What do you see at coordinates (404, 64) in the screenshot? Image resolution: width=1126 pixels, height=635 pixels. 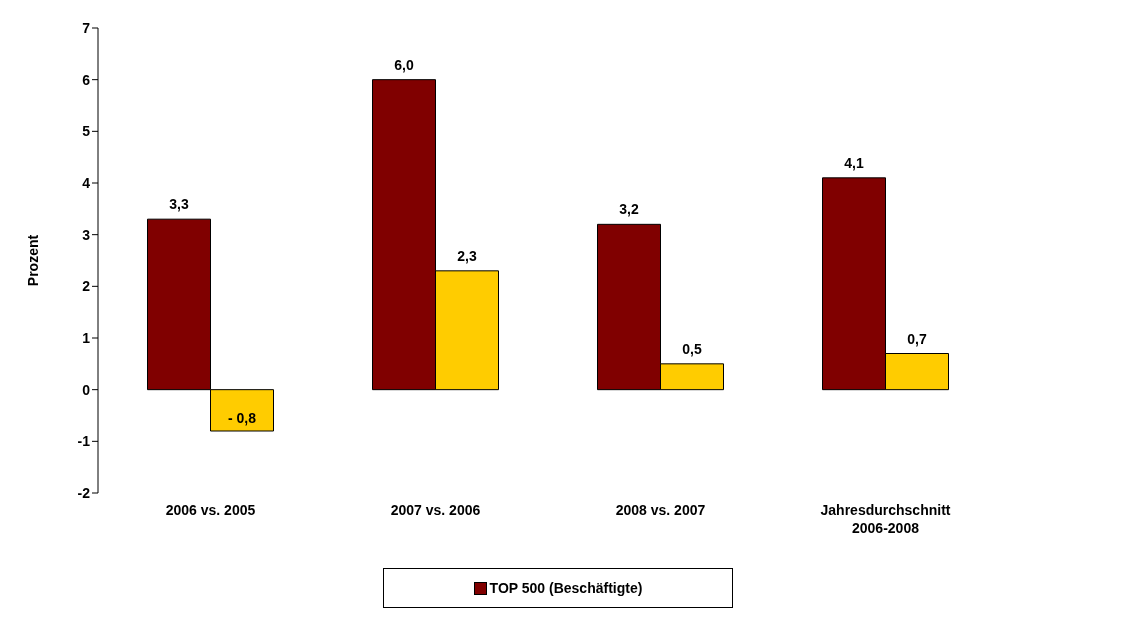 I see `data-label: 6,0` at bounding box center [404, 64].